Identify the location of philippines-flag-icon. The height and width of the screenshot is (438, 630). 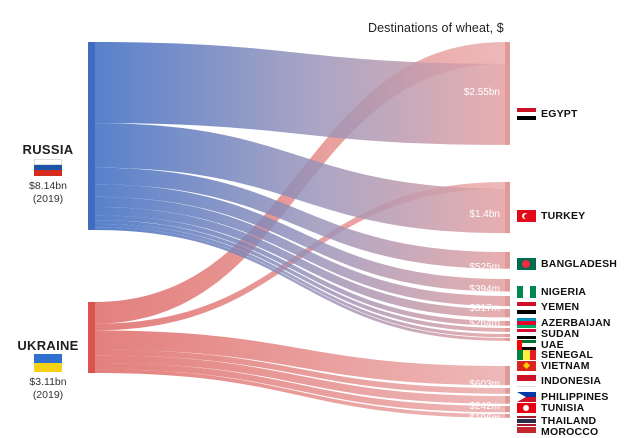
(526, 397).